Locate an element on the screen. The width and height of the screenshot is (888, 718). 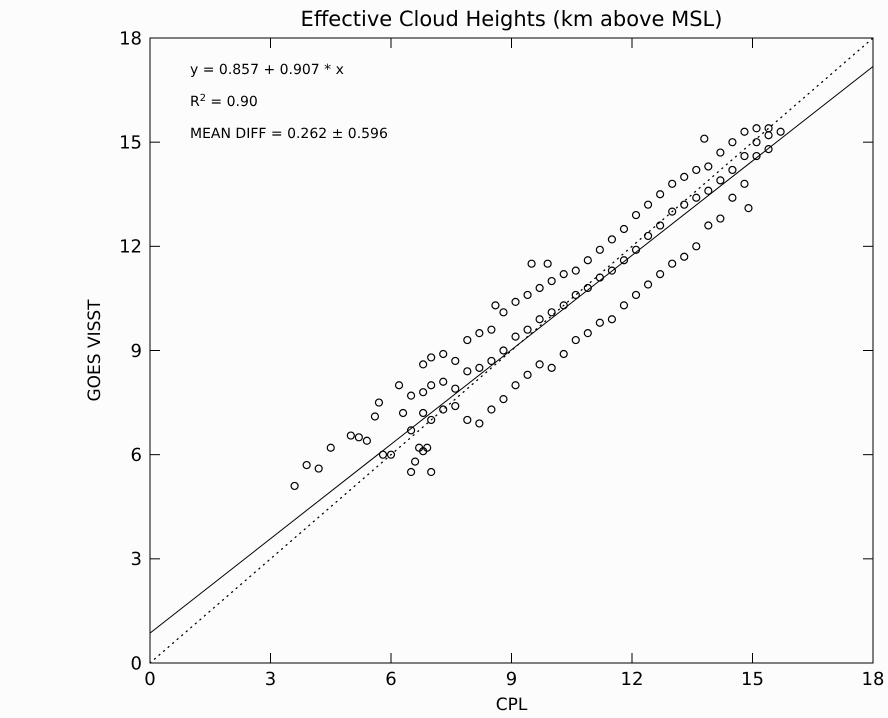
annotation: y = 0.857 + 0.907 * x is located at coordinates (267, 70).